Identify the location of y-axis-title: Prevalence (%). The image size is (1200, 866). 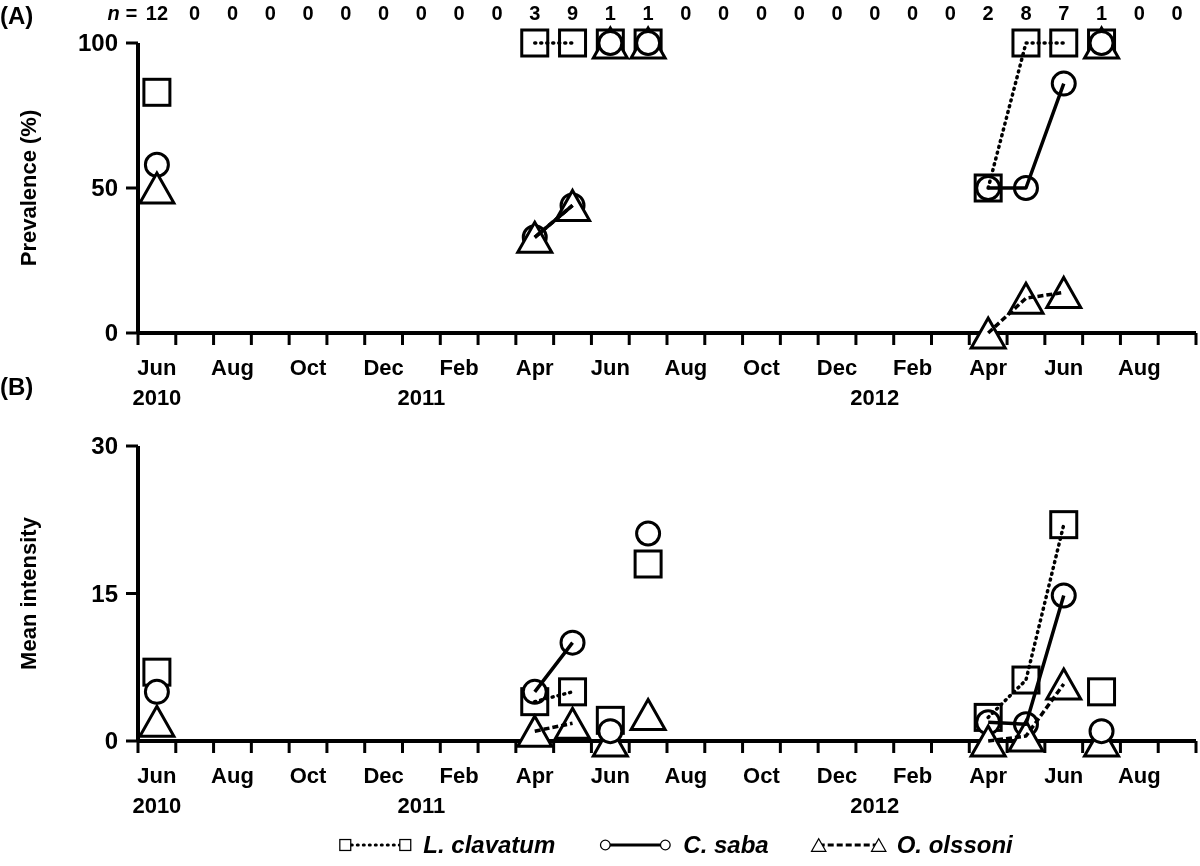
(28, 188).